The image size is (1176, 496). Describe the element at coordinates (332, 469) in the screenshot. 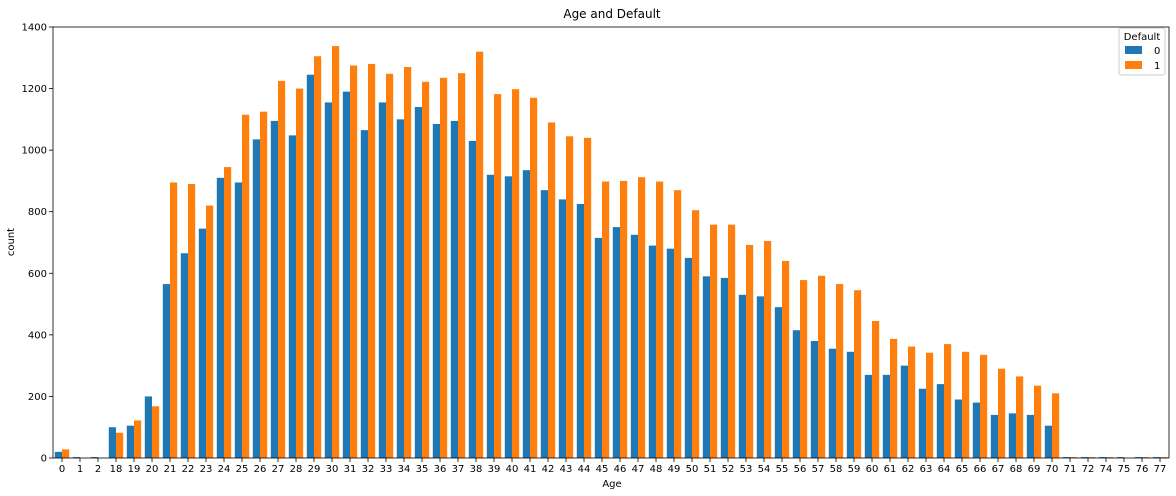

I see `x-tick-label: 30` at that location.